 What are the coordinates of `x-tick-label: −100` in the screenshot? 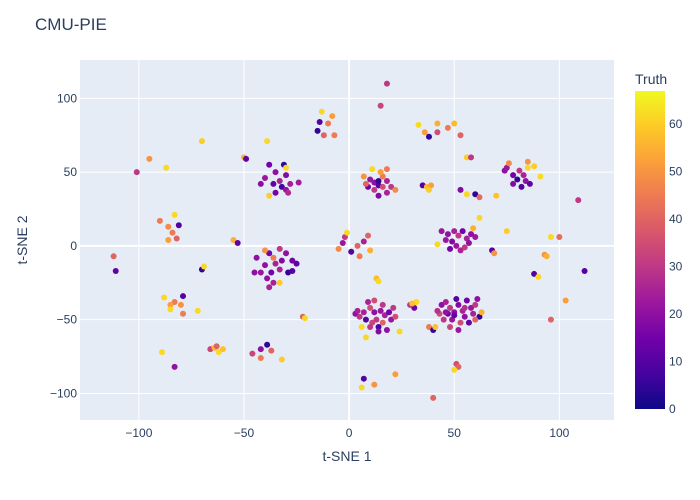 It's located at (138, 433).